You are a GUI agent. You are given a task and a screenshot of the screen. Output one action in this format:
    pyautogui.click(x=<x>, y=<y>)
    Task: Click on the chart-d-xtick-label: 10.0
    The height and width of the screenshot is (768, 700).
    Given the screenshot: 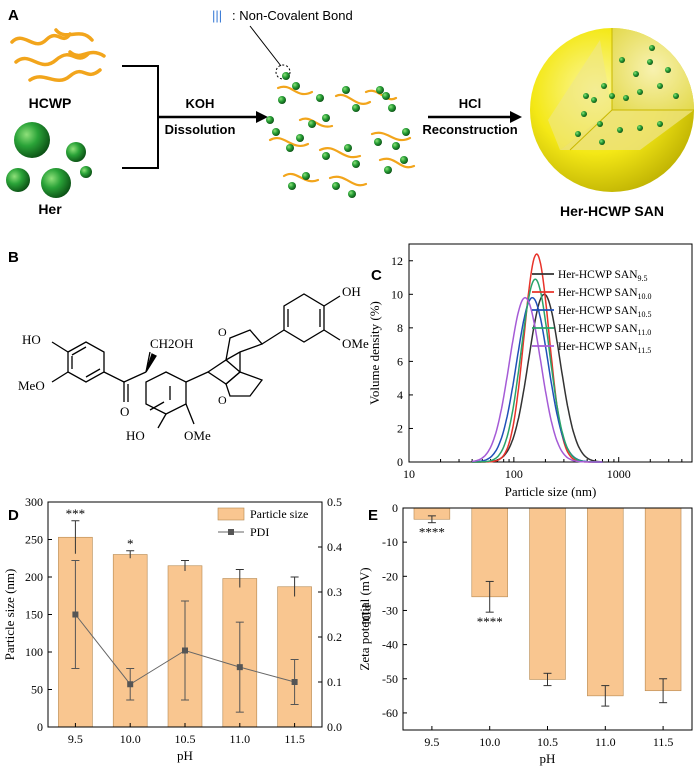 What is the action you would take?
    pyautogui.click(x=130, y=739)
    